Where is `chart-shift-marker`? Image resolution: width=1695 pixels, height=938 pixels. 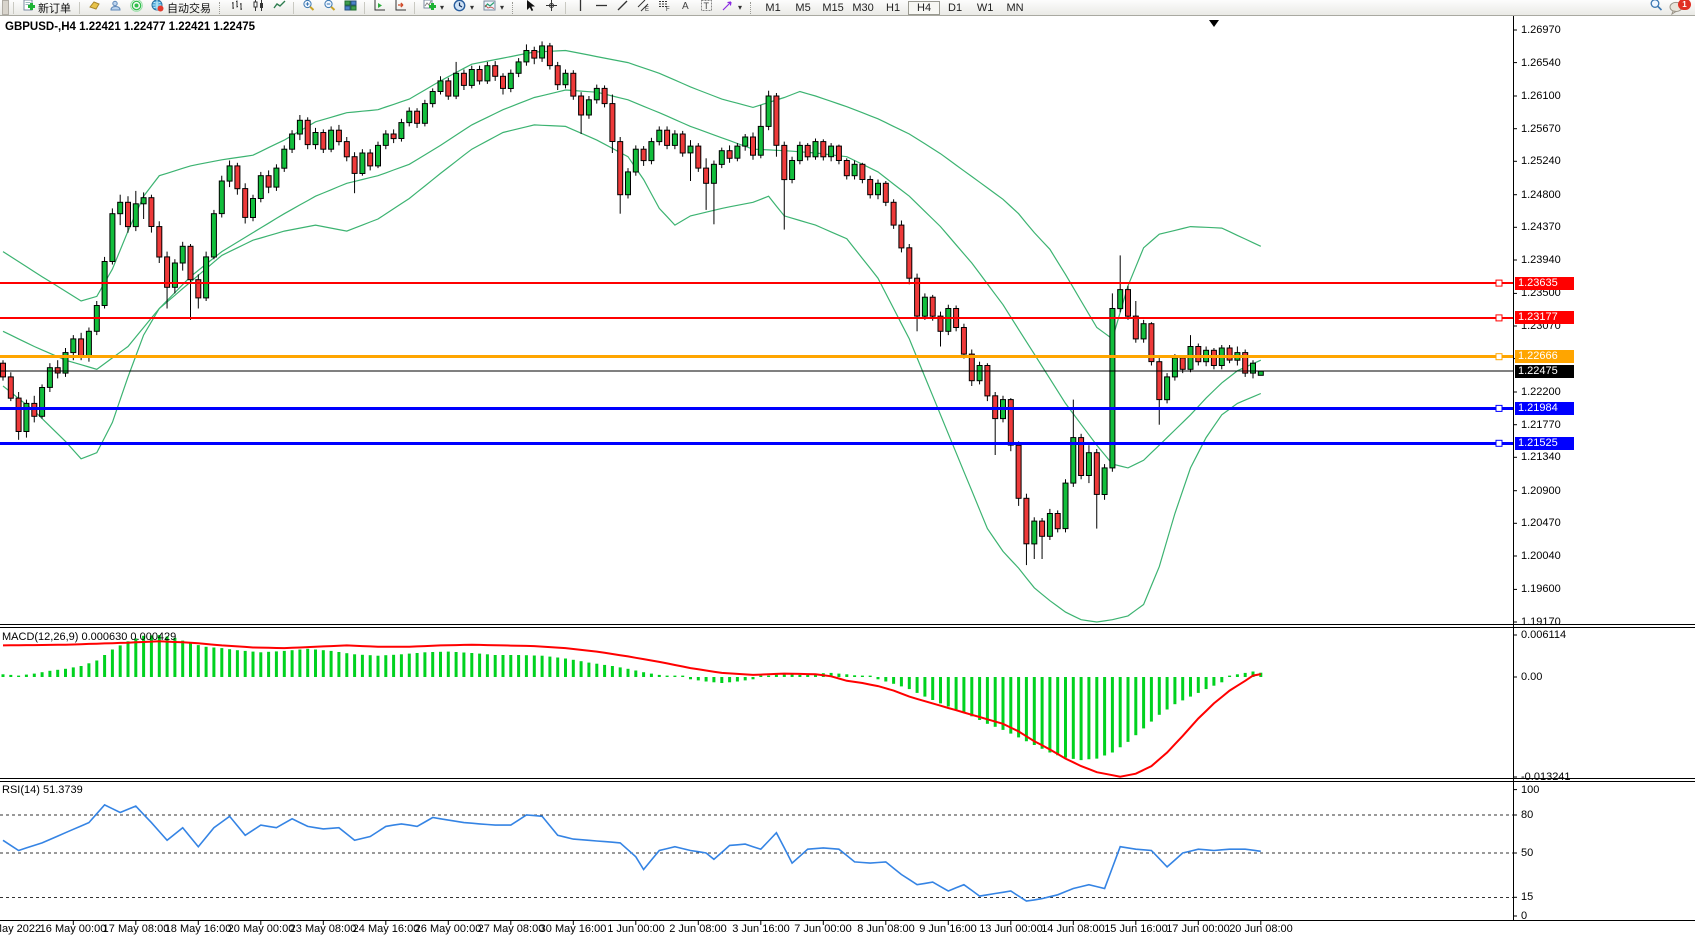
chart-shift-marker is located at coordinates (1214, 23).